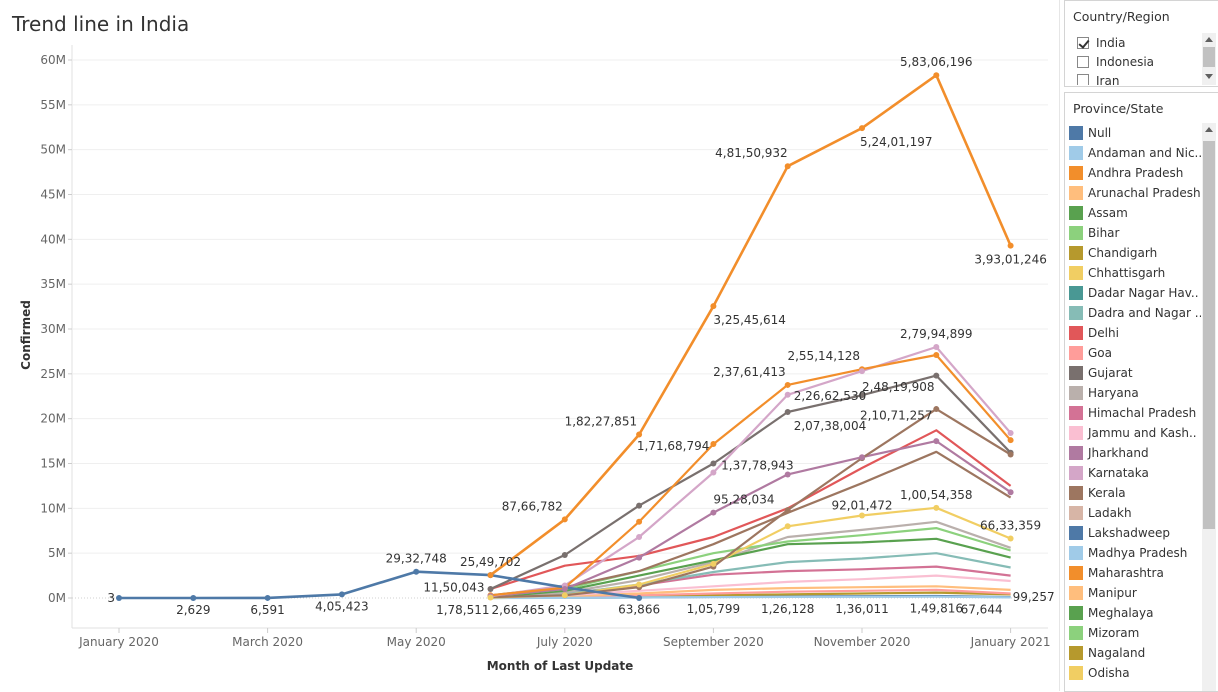 This screenshot has height=692, width=1218. What do you see at coordinates (1209, 335) in the screenshot?
I see `legend-scrollbar-thumb` at bounding box center [1209, 335].